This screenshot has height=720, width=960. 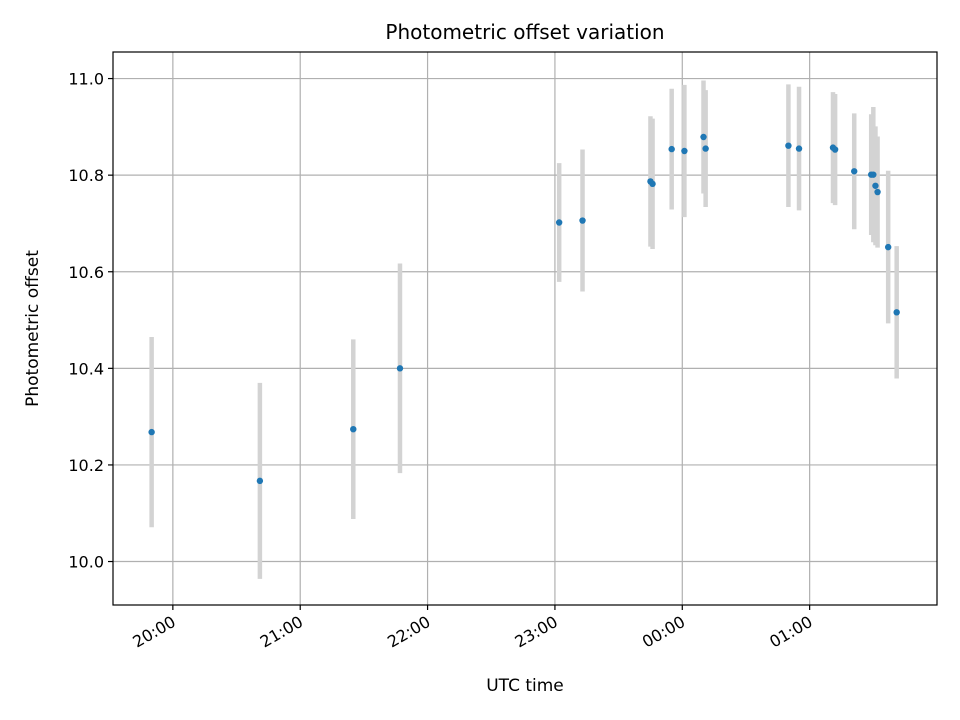 I want to click on y-tick-label: 10.2, so click(x=86, y=465).